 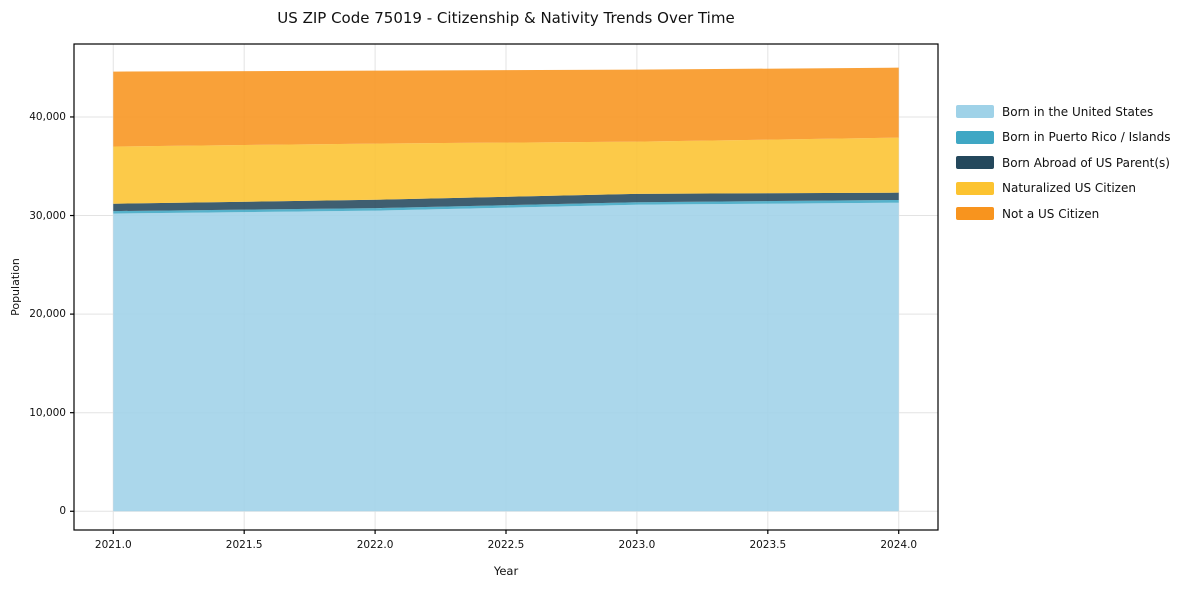 I want to click on legend-label: Born in the United States, so click(x=1078, y=111).